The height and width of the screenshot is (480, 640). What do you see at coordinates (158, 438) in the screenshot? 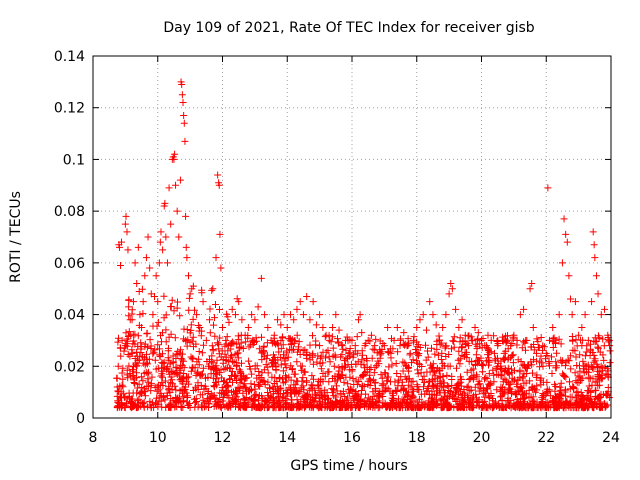
I see `x-tick-label: 10` at bounding box center [158, 438].